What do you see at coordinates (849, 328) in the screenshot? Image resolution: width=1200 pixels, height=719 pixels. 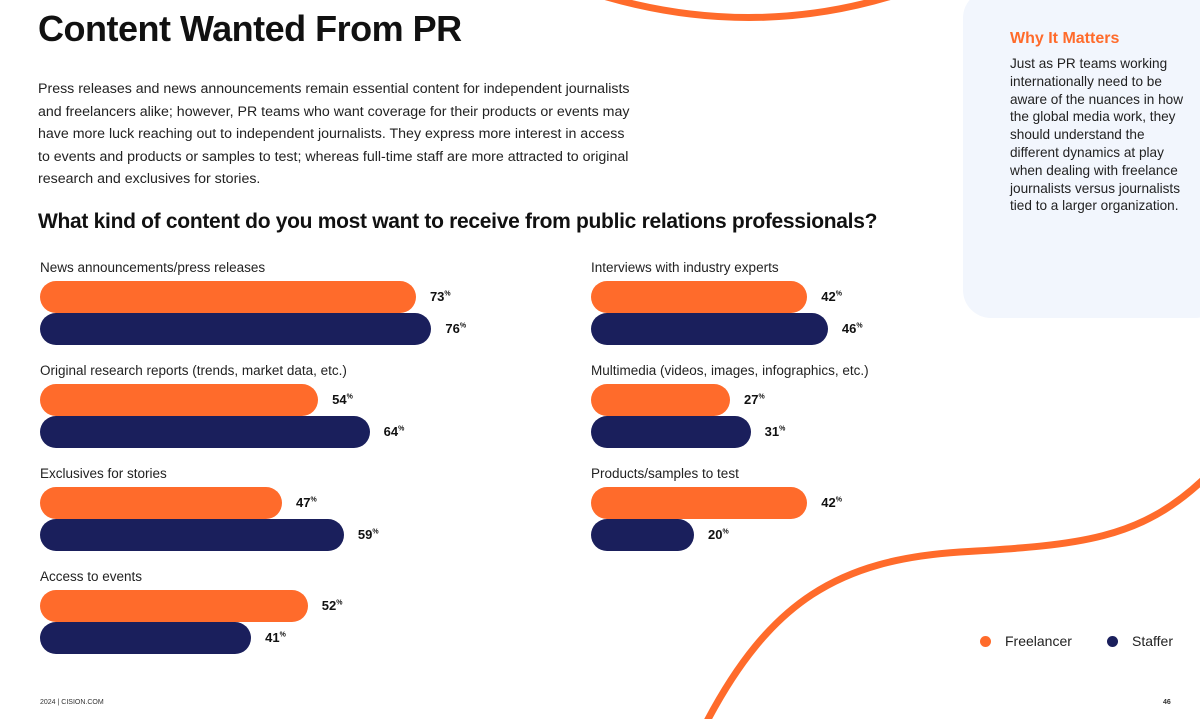 I see `value-number: 46` at bounding box center [849, 328].